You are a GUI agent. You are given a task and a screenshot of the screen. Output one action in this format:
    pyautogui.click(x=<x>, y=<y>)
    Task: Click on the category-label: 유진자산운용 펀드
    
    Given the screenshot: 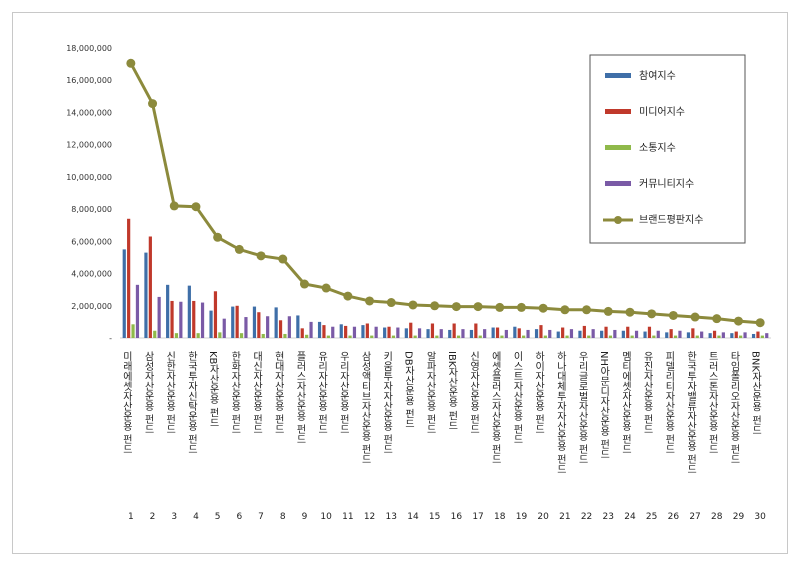 What is the action you would take?
    pyautogui.click(x=647, y=392)
    